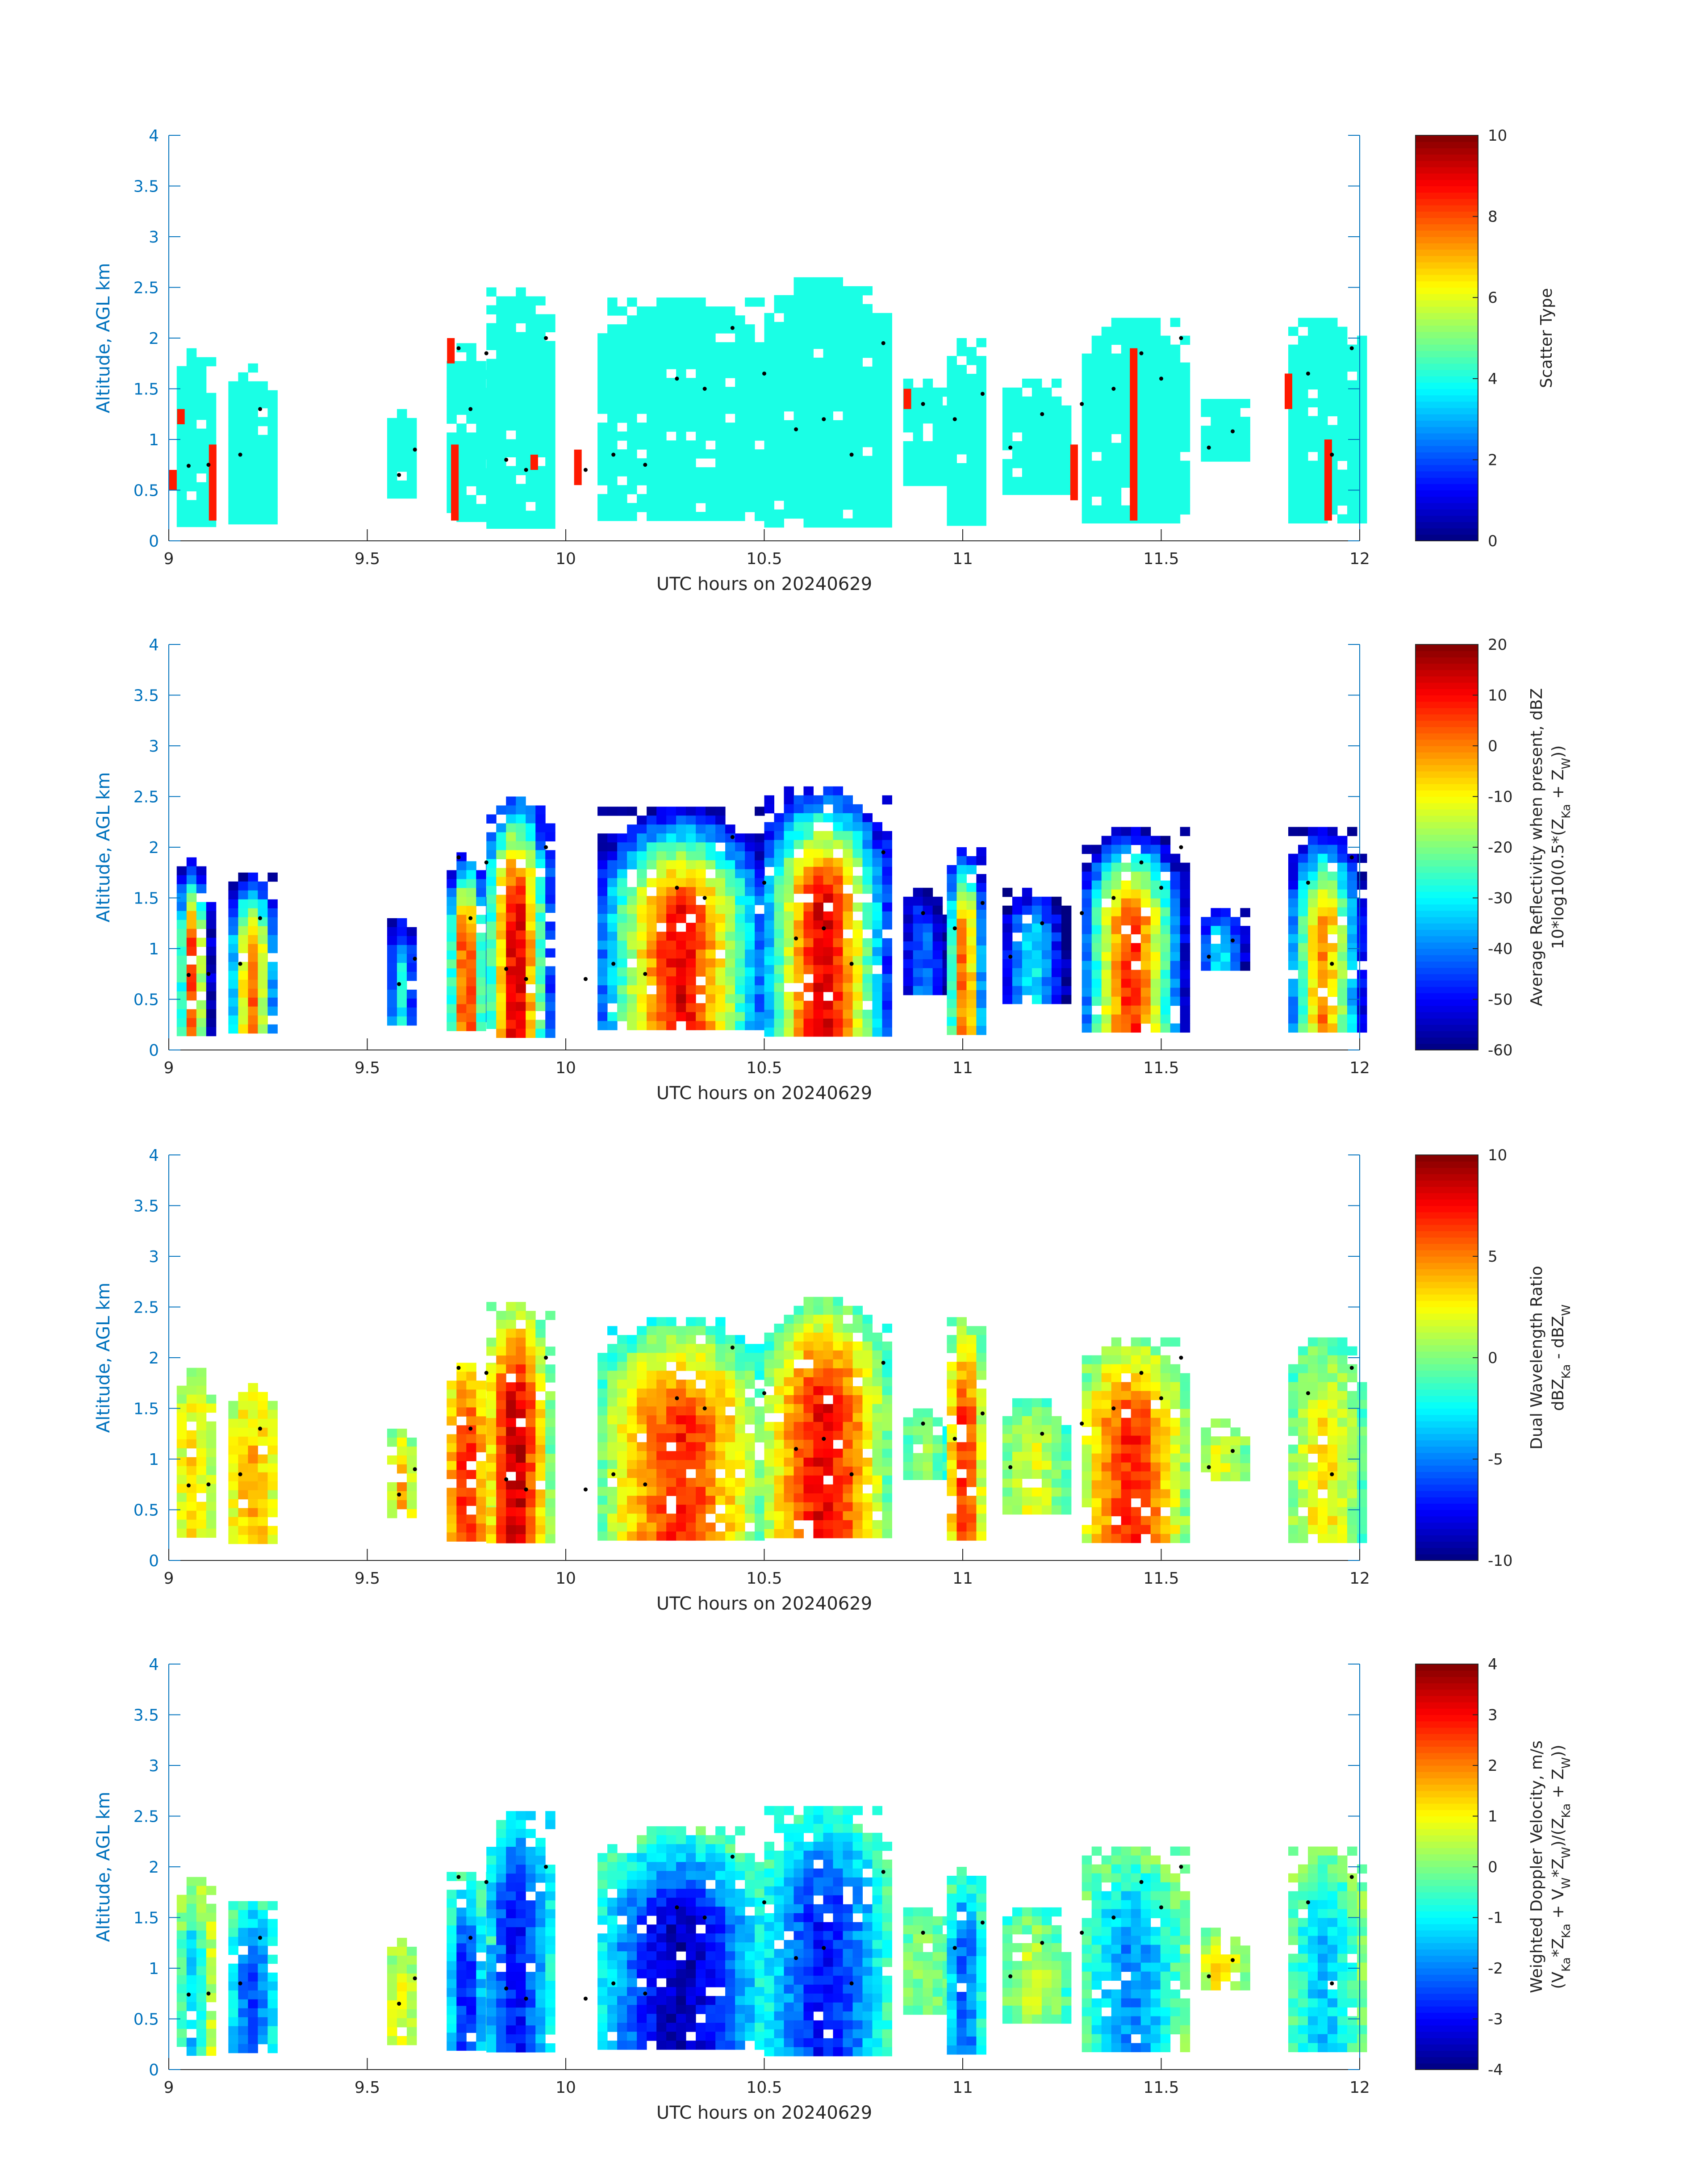  What do you see at coordinates (1546, 338) in the screenshot?
I see `colorbar-label: Scatter Type` at bounding box center [1546, 338].